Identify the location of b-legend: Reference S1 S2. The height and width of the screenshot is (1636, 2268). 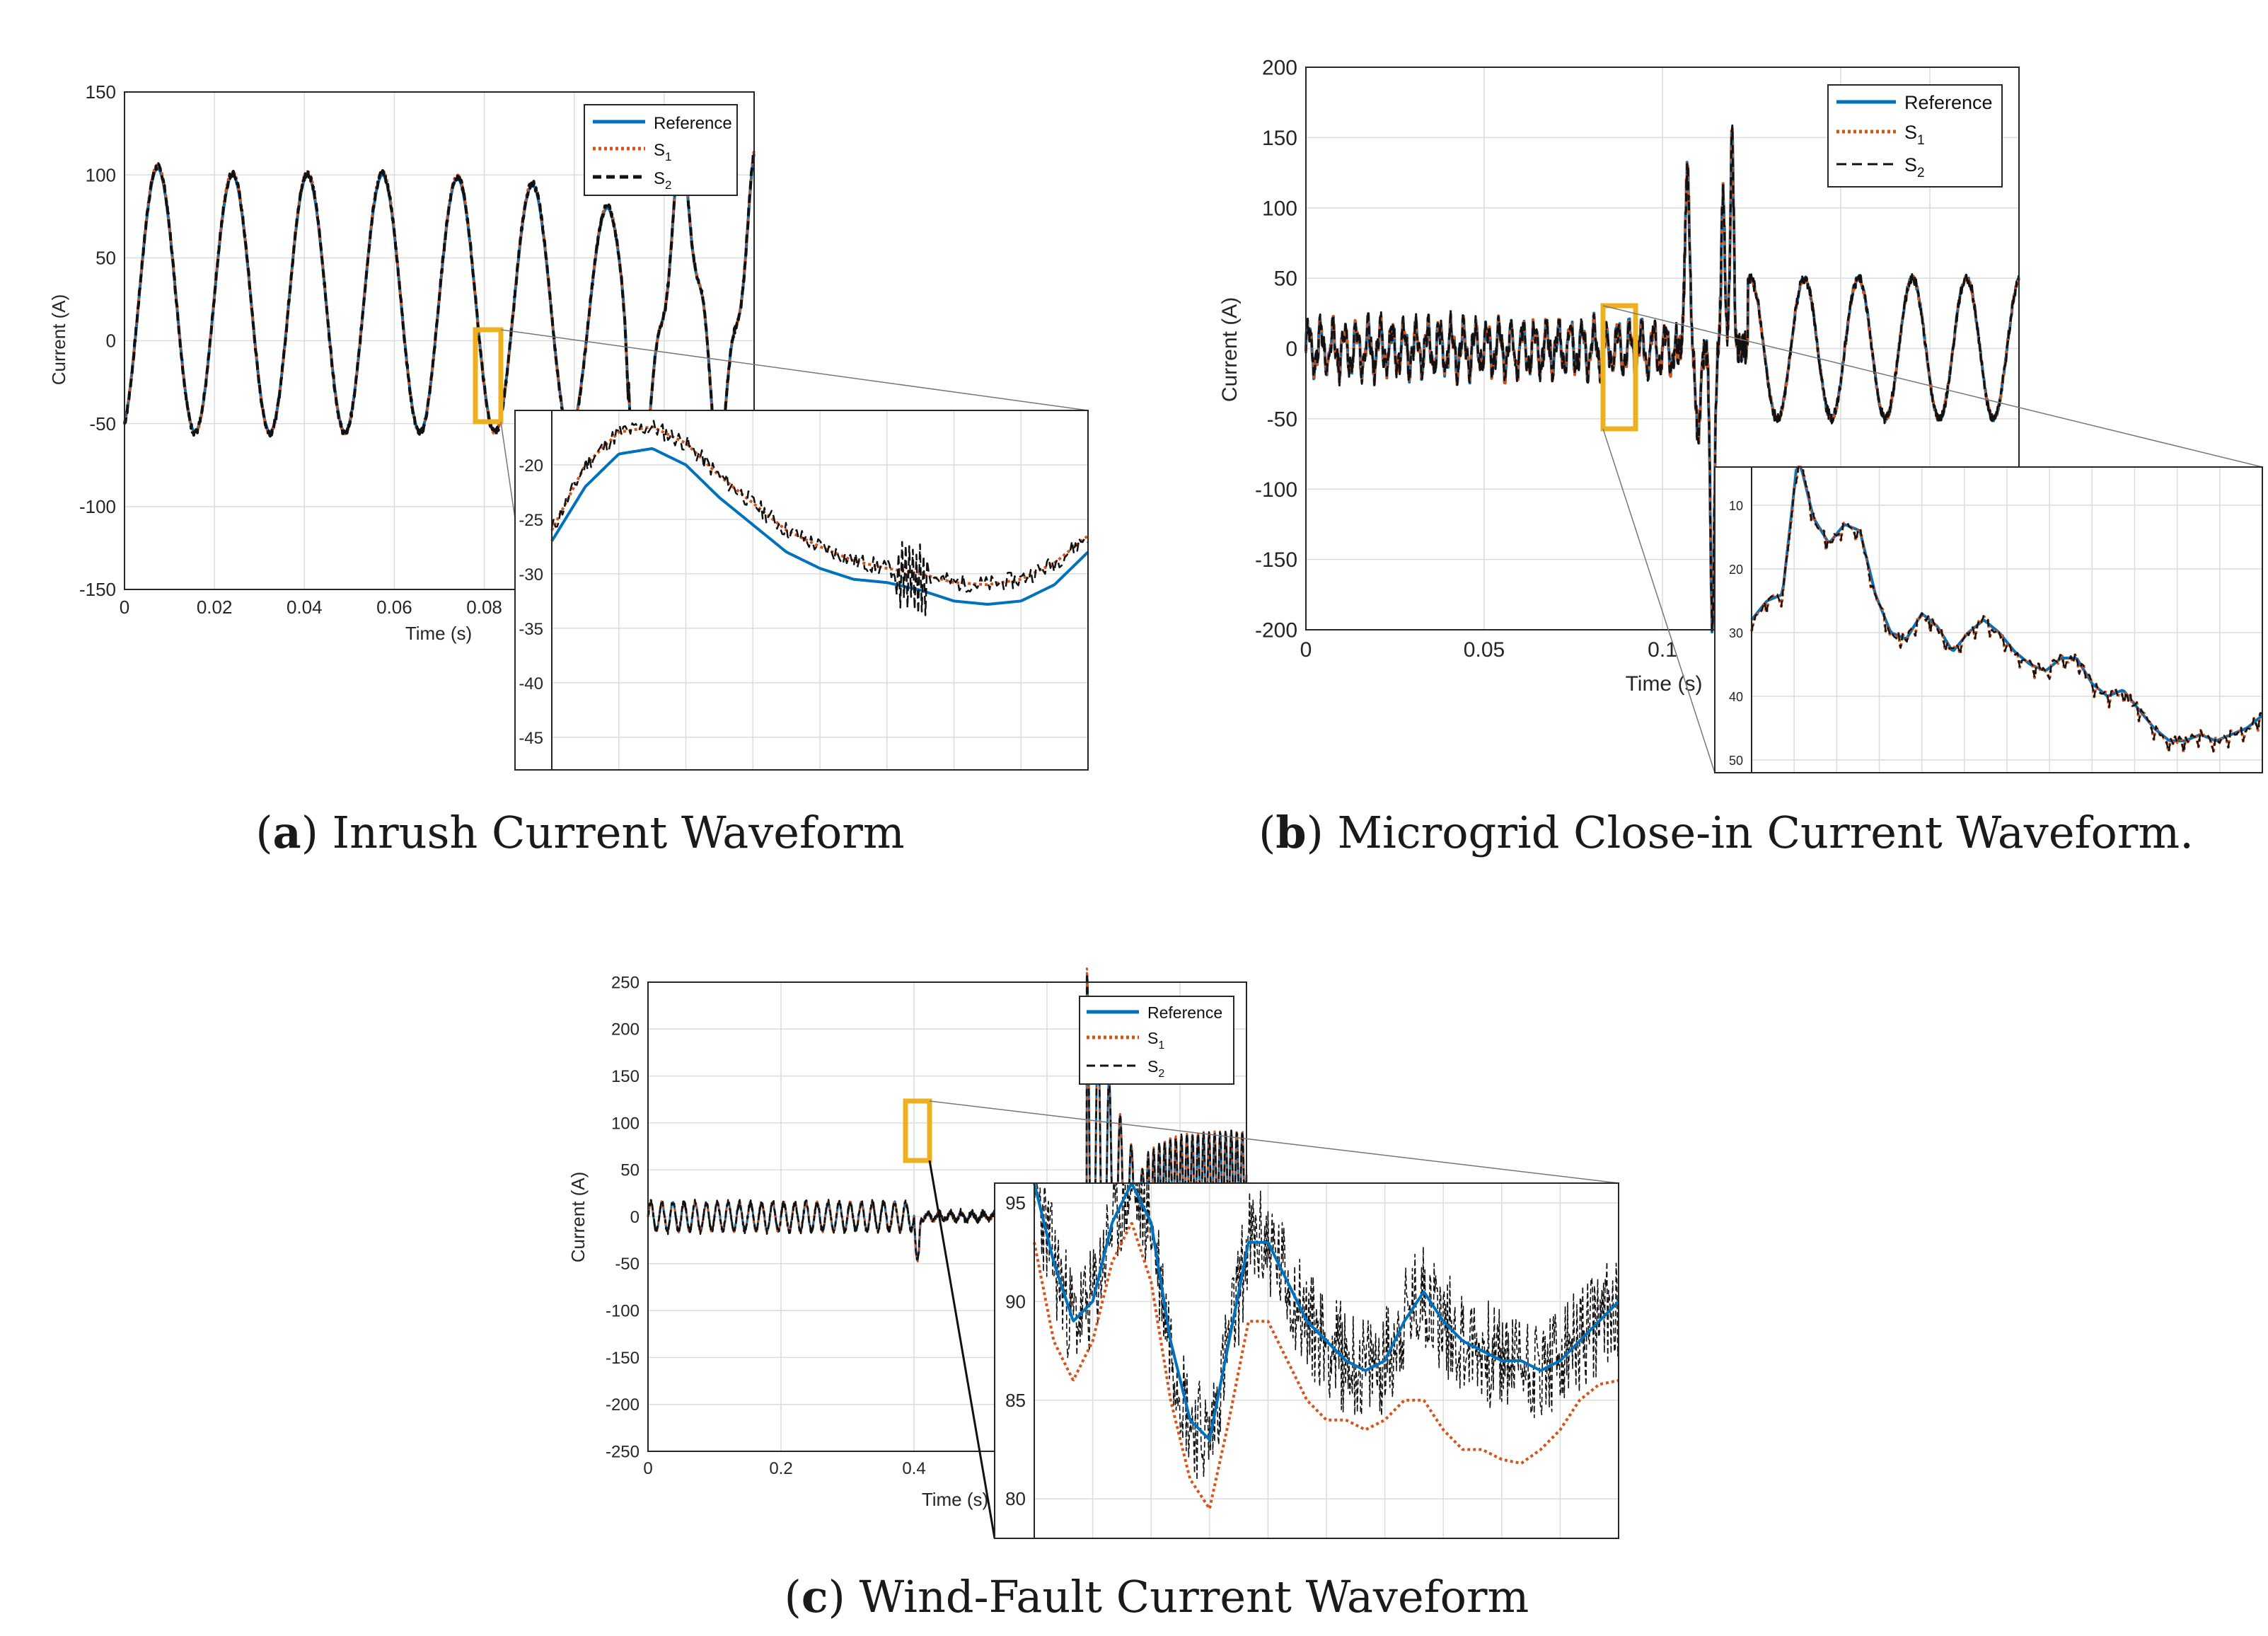
(1915, 136).